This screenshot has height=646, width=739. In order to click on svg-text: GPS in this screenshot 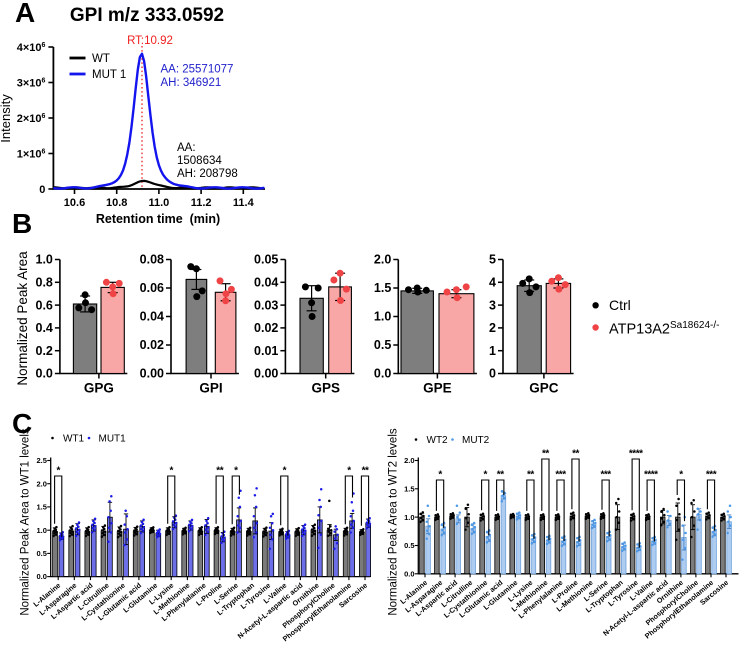, I will do `click(325, 388)`.